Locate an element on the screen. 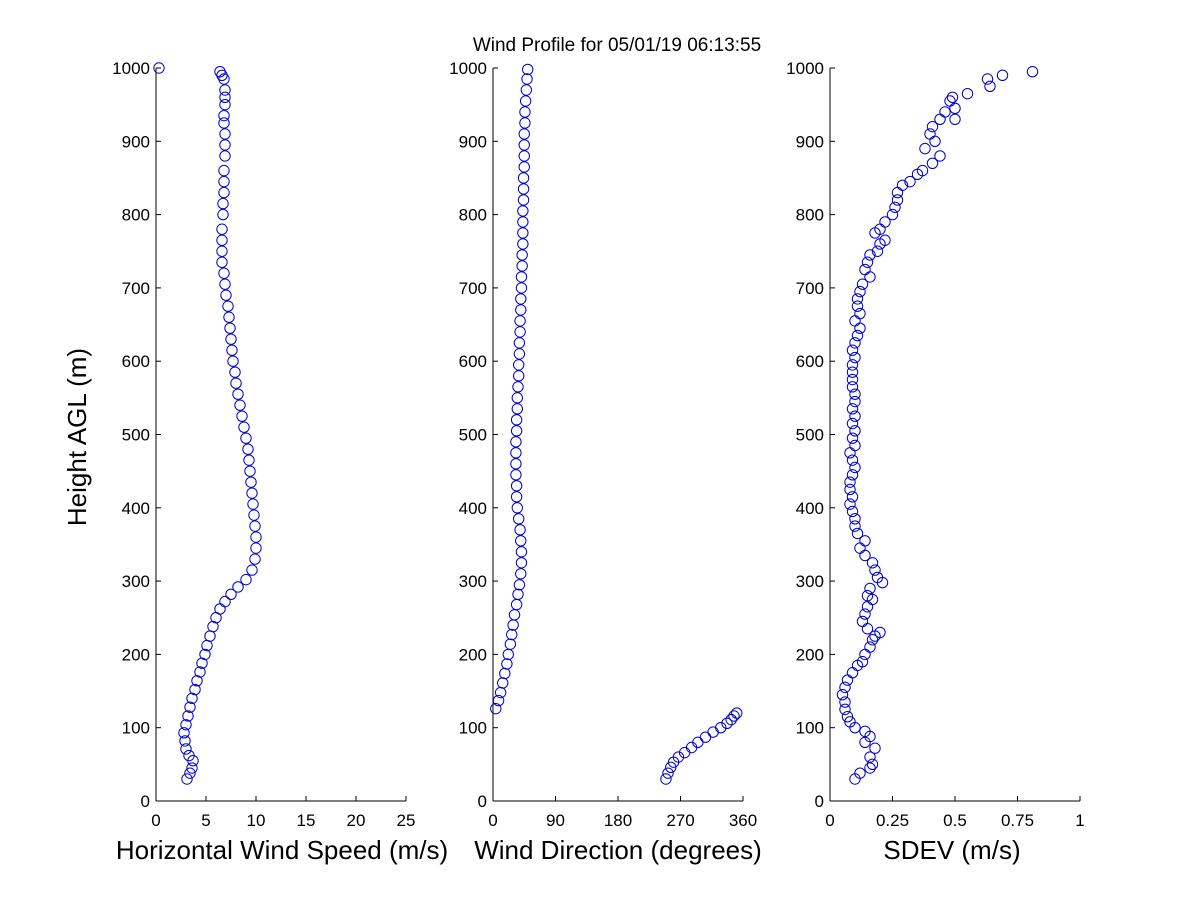 This screenshot has height=900, width=1200. x-tick-label: 0.25 is located at coordinates (892, 820).